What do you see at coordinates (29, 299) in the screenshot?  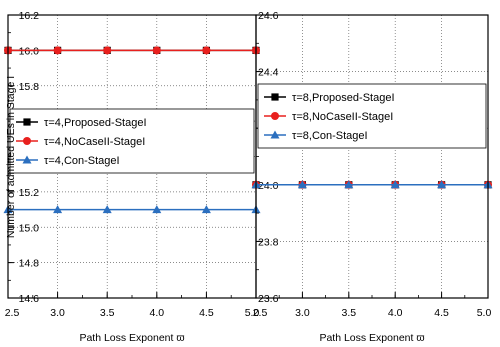 I see `y-tick-label: 14.6` at bounding box center [29, 299].